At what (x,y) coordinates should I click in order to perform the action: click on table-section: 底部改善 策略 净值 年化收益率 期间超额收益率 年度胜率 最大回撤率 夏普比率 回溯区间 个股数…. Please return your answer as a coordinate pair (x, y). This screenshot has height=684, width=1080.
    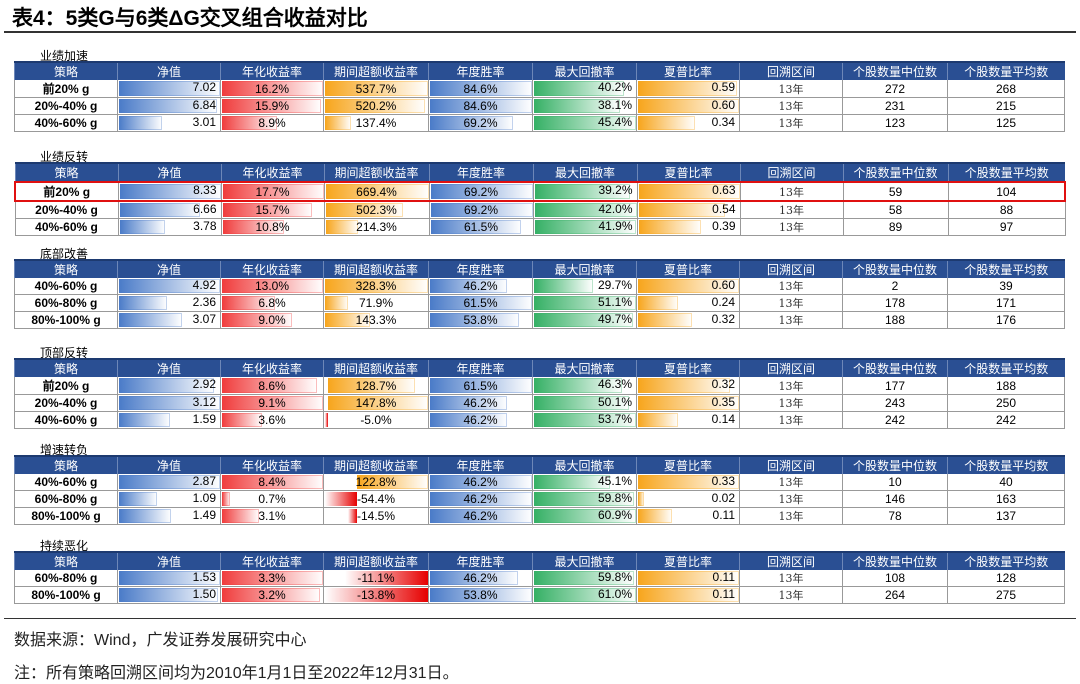
    Looking at the image, I should click on (539, 288).